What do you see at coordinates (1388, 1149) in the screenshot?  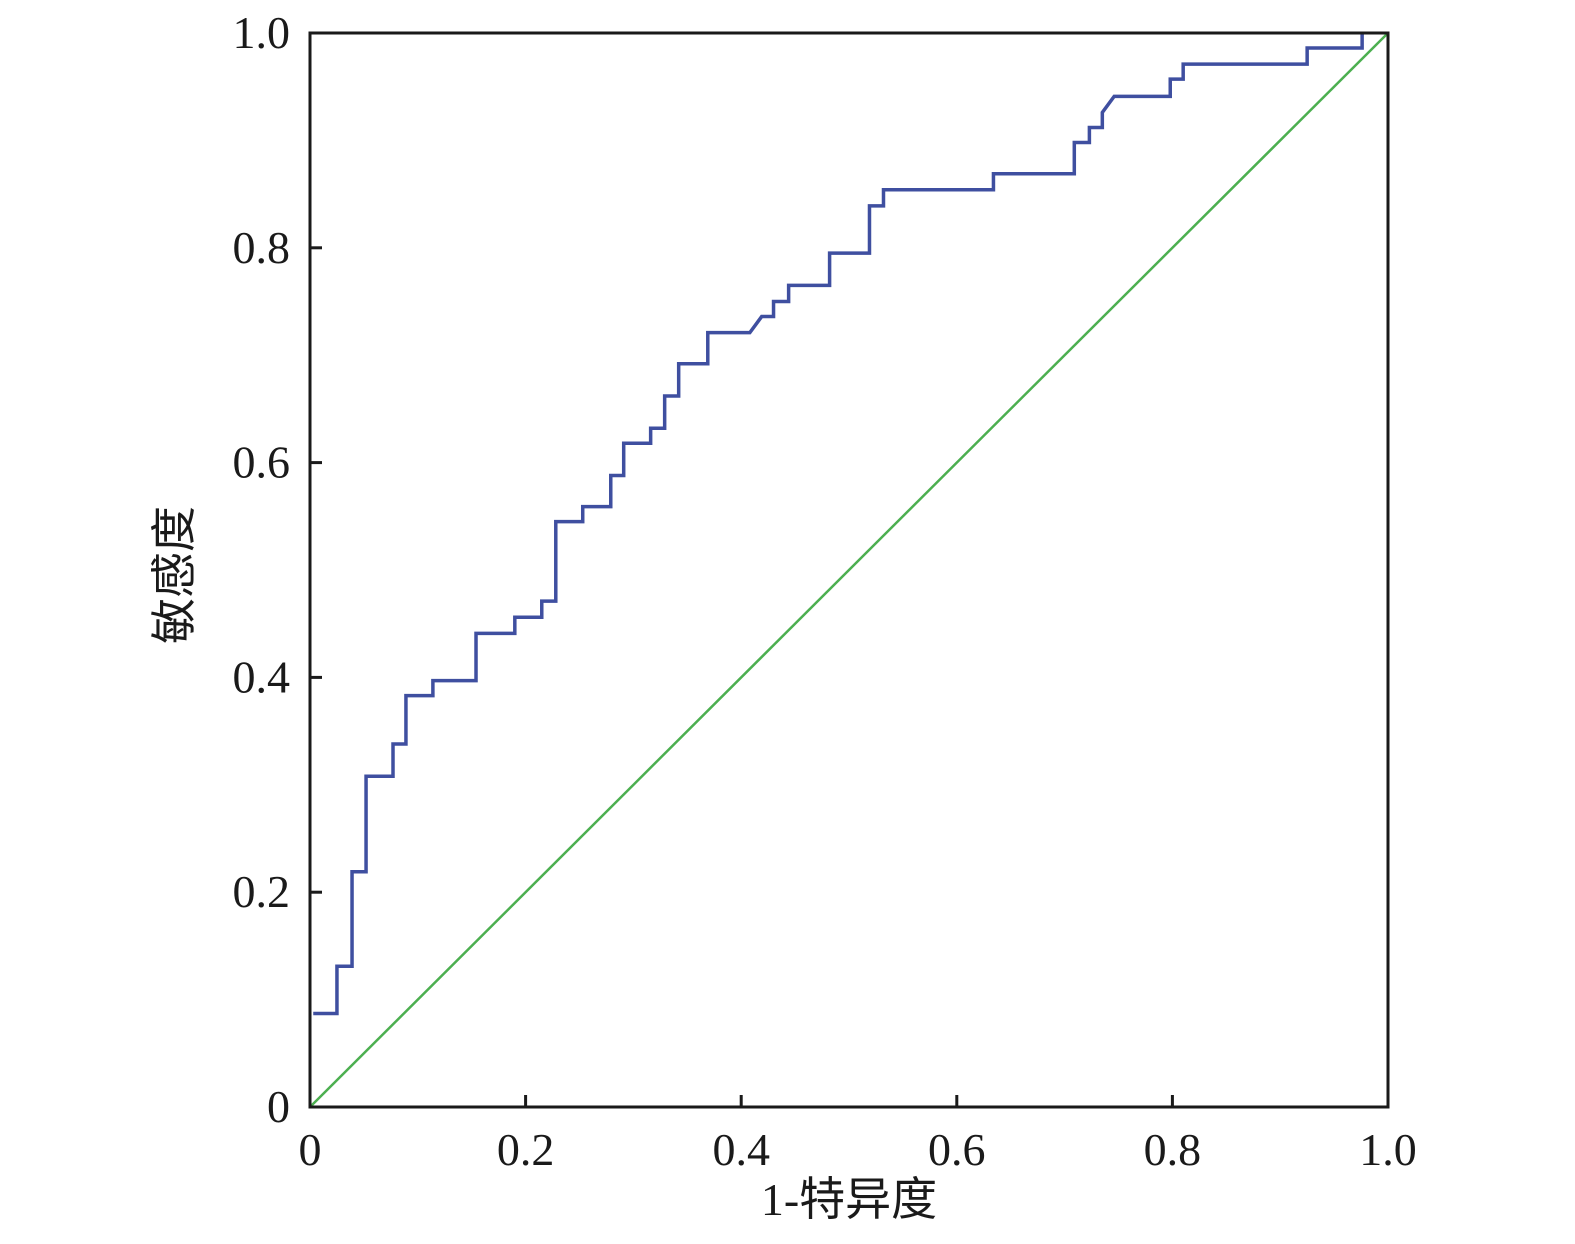 I see `x-tick-label: 1.0` at bounding box center [1388, 1149].